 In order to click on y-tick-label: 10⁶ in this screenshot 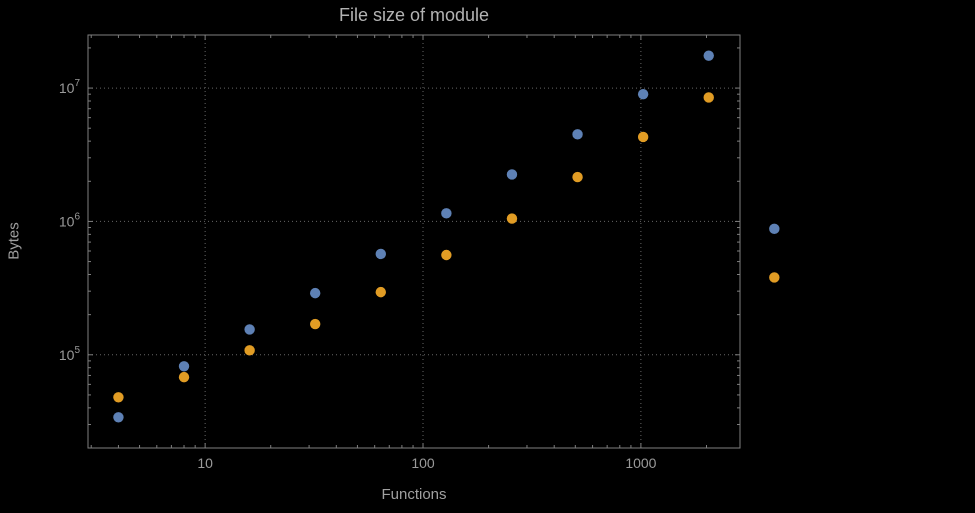, I will do `click(70, 220)`.